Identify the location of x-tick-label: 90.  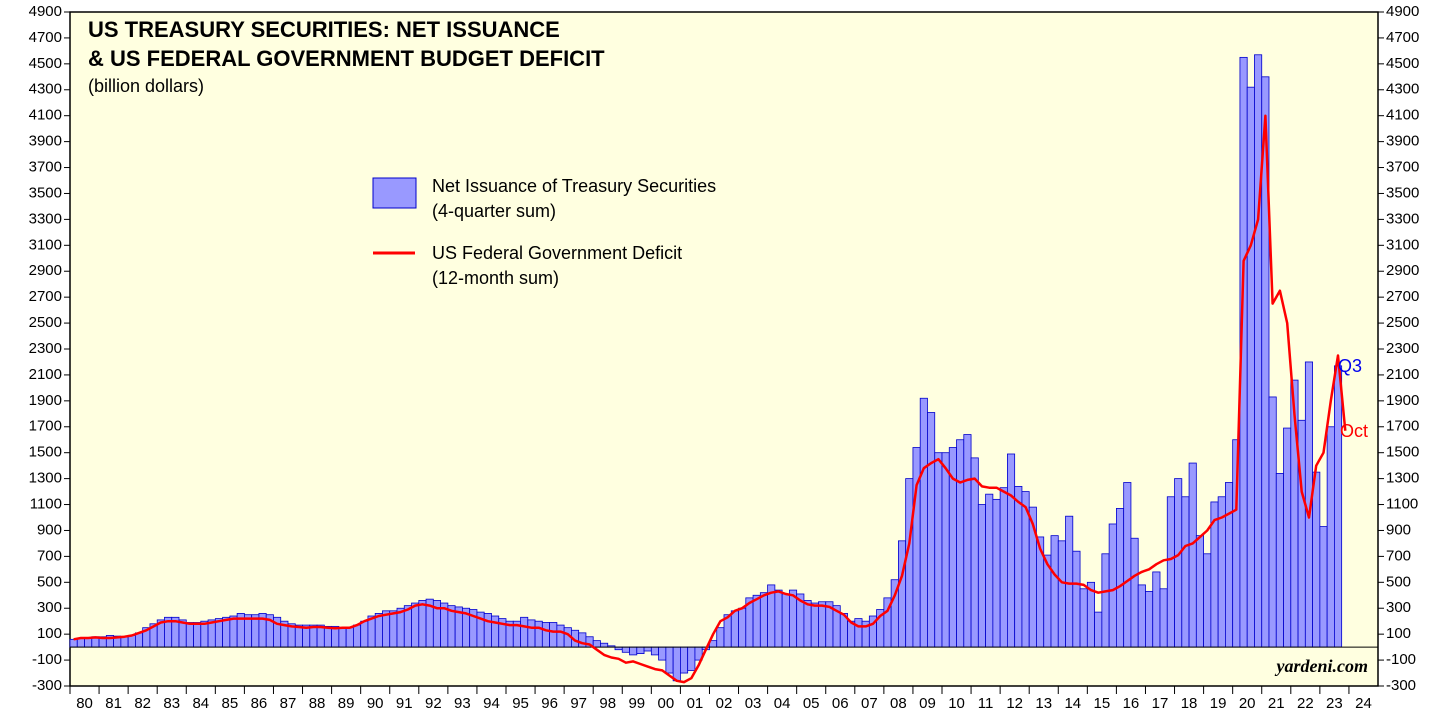
(375, 703).